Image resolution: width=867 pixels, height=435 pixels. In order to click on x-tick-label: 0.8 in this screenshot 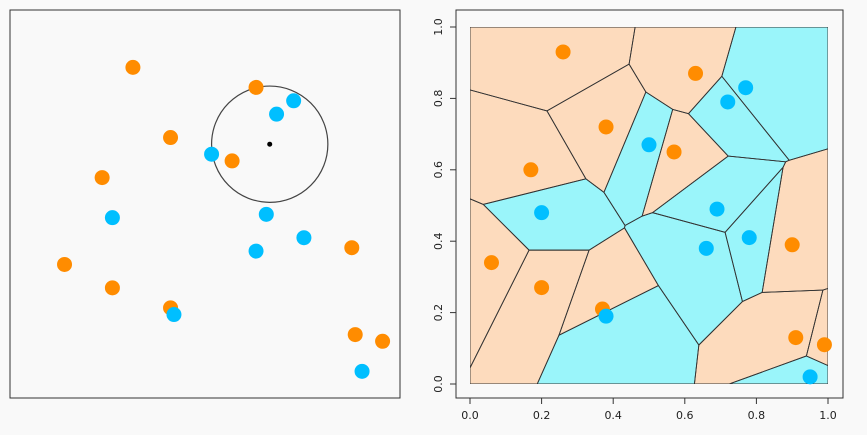, I will do `click(757, 415)`.